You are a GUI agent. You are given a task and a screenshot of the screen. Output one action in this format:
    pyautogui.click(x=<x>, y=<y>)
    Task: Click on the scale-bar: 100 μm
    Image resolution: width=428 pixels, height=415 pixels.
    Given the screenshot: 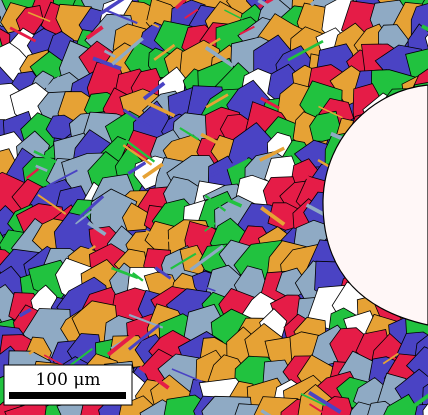 What is the action you would take?
    pyautogui.click(x=68, y=385)
    